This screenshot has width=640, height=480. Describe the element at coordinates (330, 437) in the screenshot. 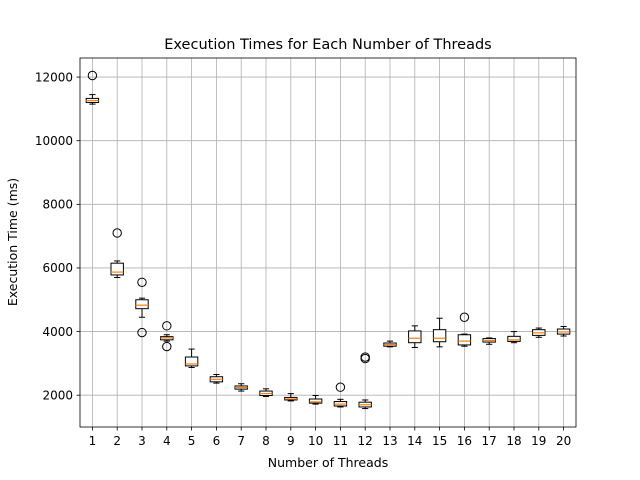

I see `x-axis: 1 2 3 4 5 6 7 8 9 10 11 12 13 14 15 16 17 18 19 20` at that location.